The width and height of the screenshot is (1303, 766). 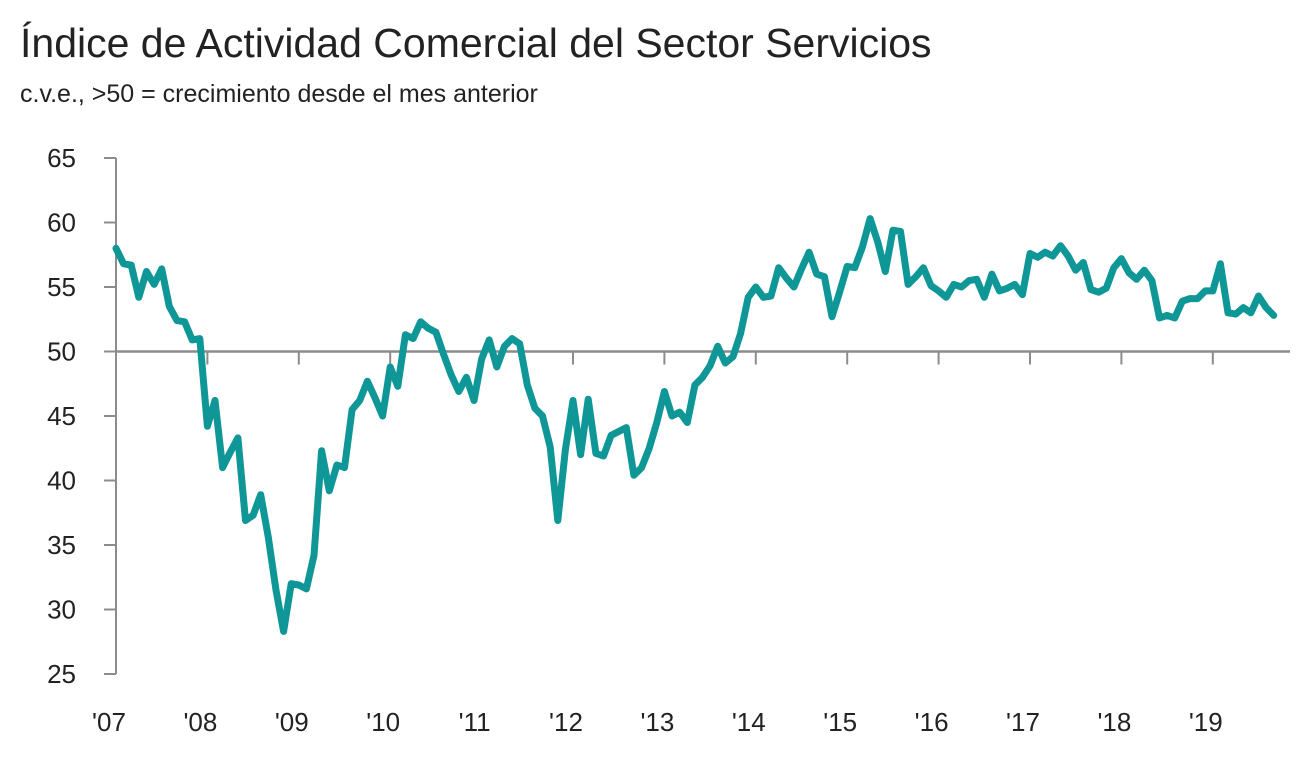 What do you see at coordinates (932, 722) in the screenshot?
I see `x-tick-label: '16` at bounding box center [932, 722].